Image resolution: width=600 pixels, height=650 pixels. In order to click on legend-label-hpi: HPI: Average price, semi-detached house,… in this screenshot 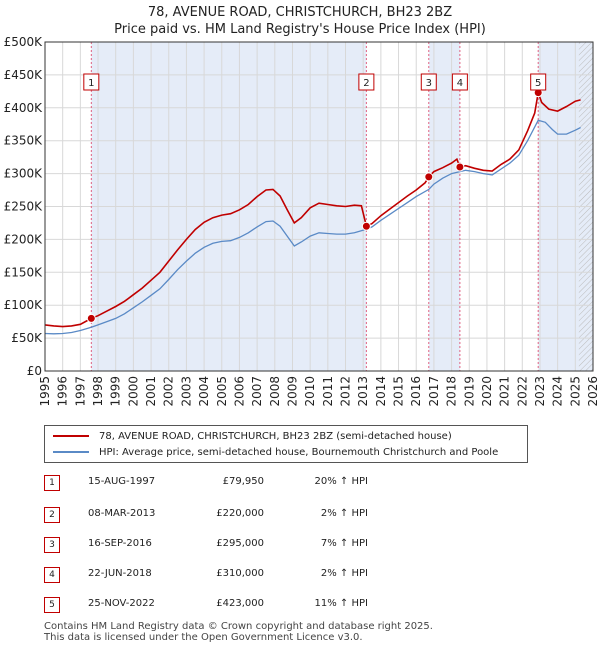, I will do `click(299, 452)`.